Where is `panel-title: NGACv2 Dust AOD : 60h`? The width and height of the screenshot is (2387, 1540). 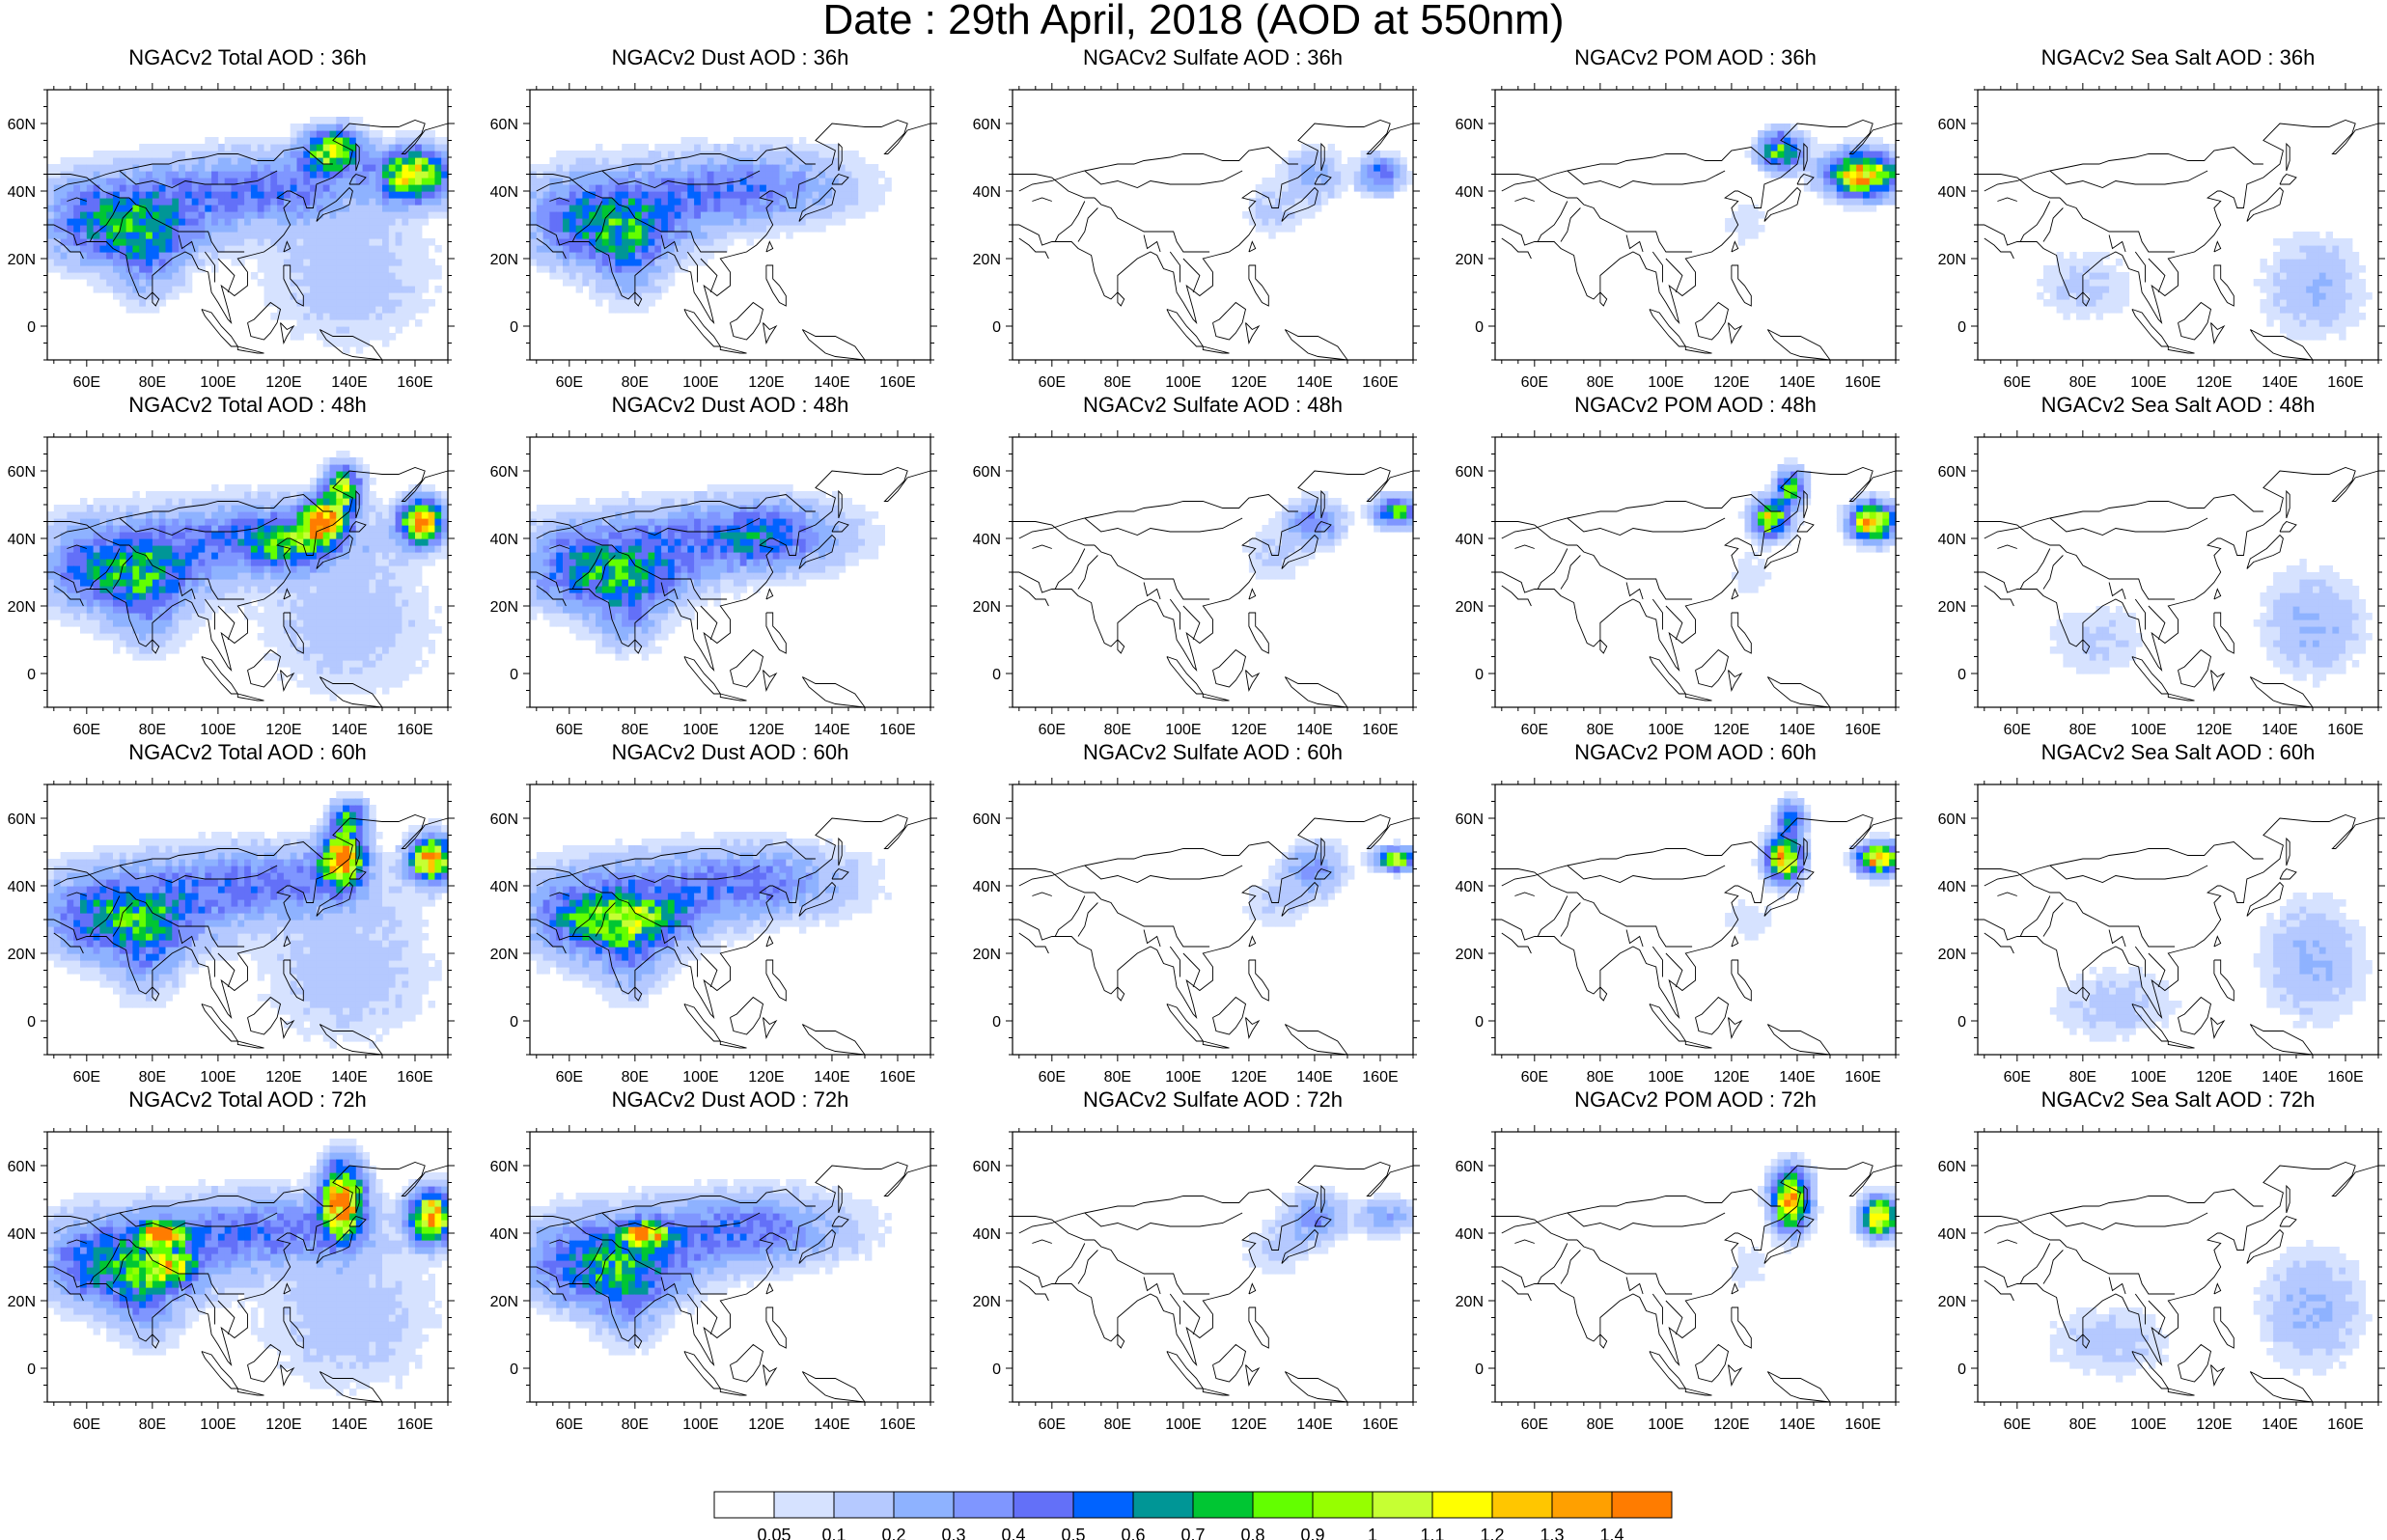
panel-title: NGACv2 Dust AOD : 60h is located at coordinates (730, 752).